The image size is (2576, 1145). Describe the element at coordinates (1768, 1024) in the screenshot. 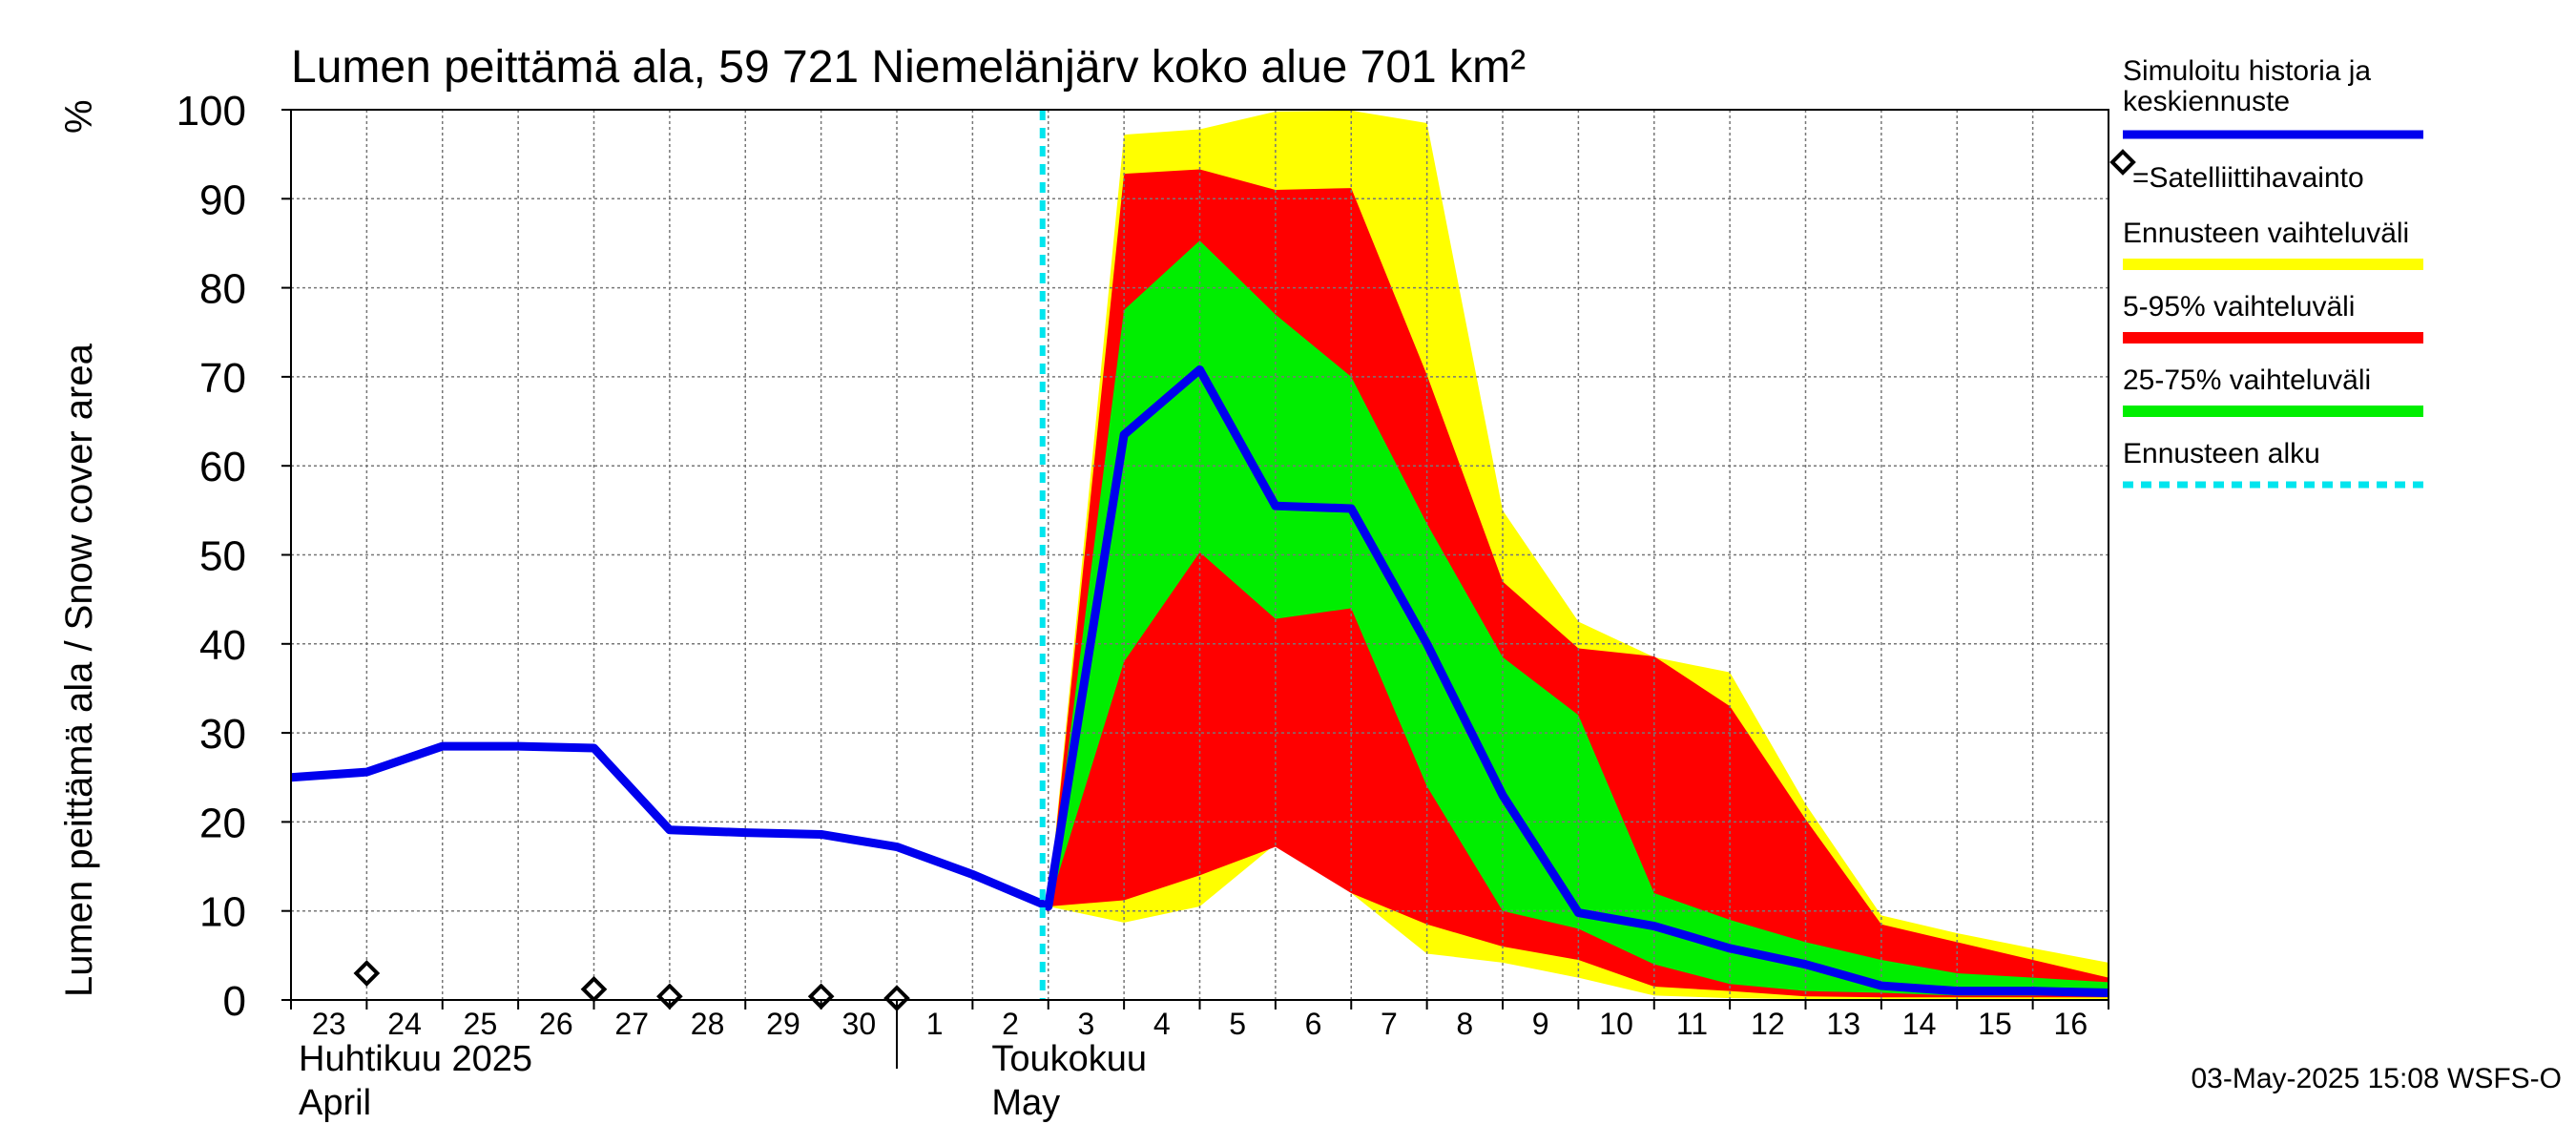

I see `x-tick-label: 12` at that location.